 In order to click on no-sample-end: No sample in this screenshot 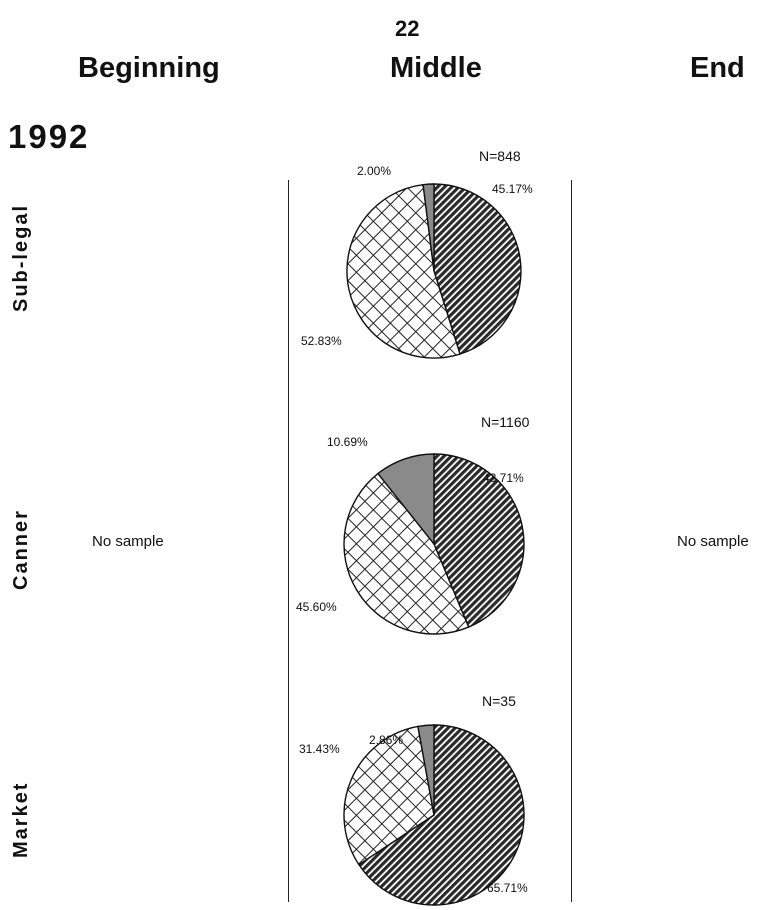, I will do `click(713, 541)`.